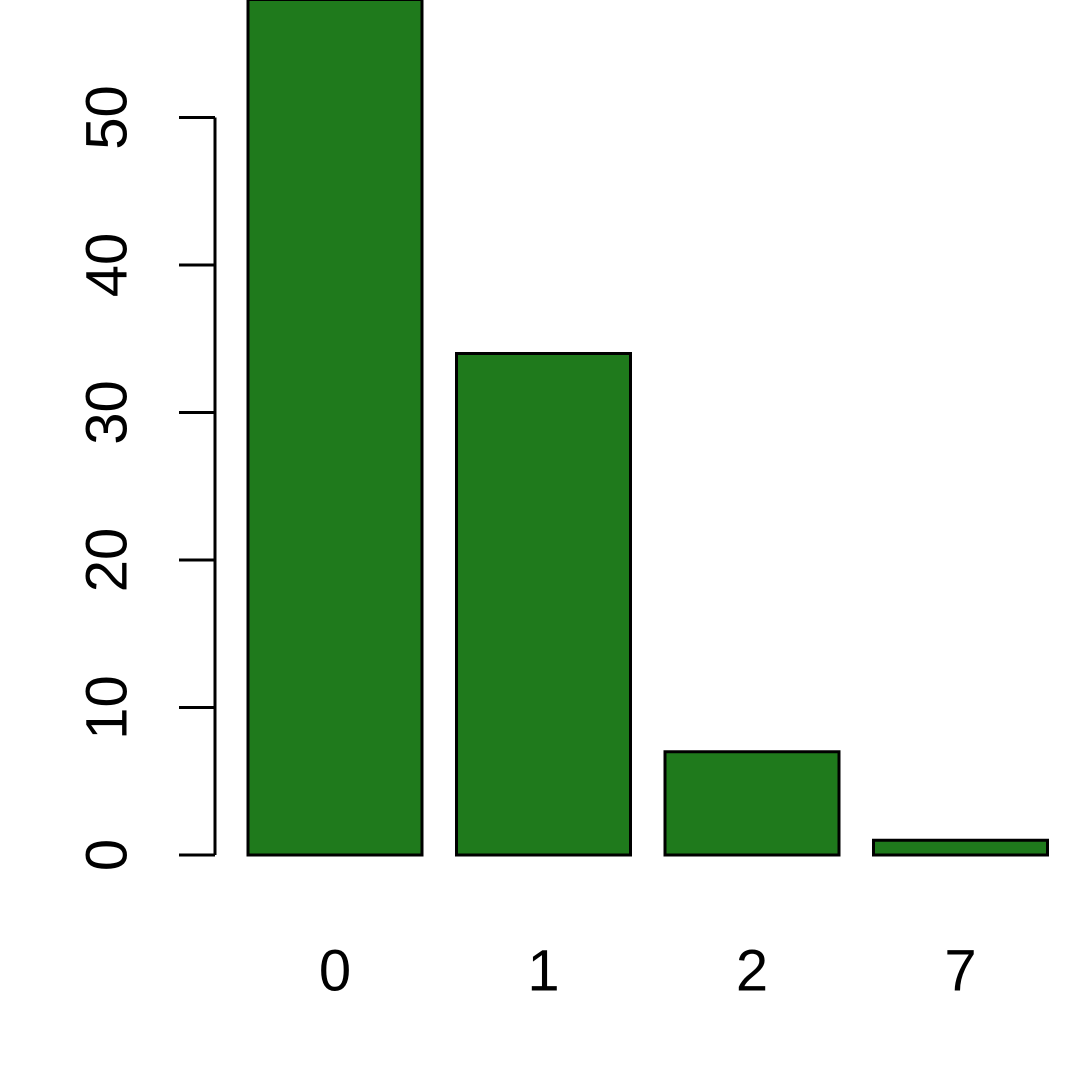 This screenshot has width=1080, height=1080. I want to click on y-tick-label-10: 10, so click(107, 707).